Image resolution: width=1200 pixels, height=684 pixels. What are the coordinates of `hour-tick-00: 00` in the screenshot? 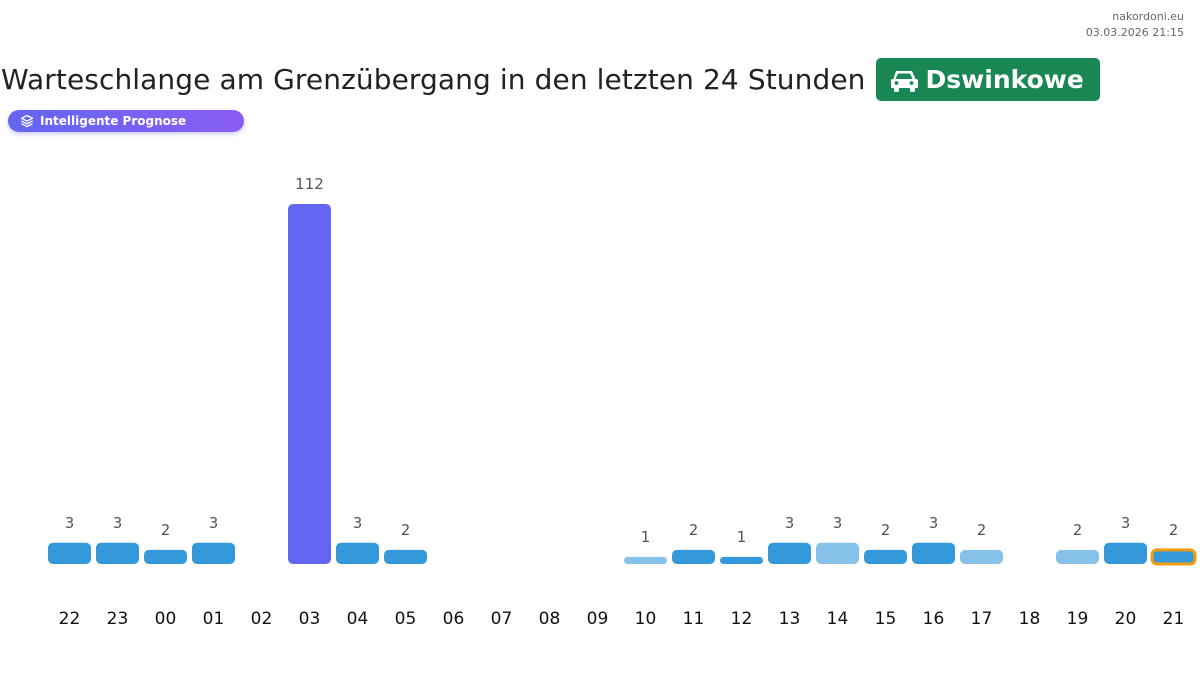 It's located at (166, 619).